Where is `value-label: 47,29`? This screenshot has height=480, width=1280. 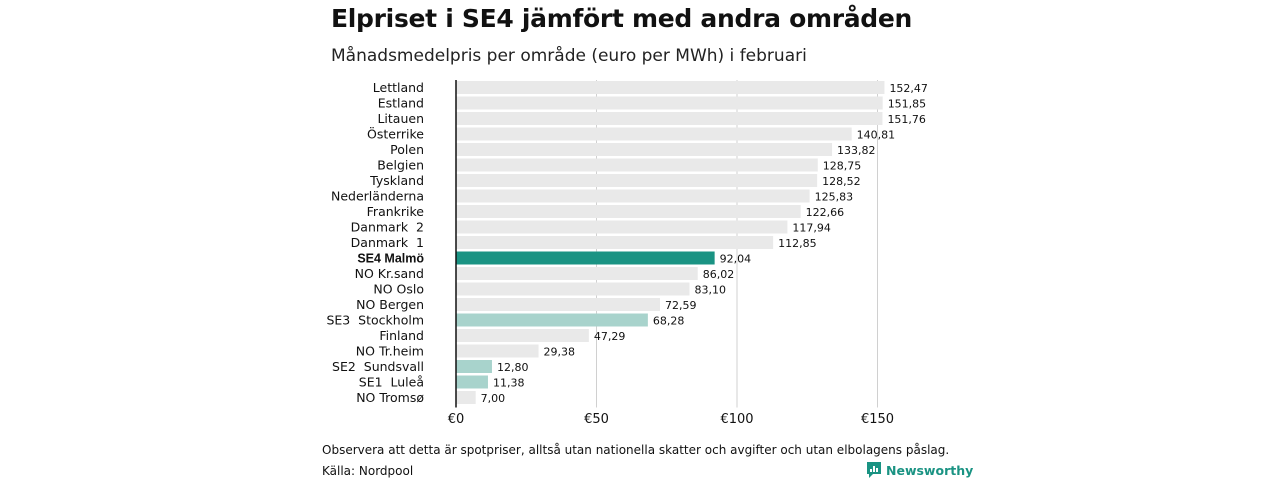 value-label: 47,29 is located at coordinates (610, 336).